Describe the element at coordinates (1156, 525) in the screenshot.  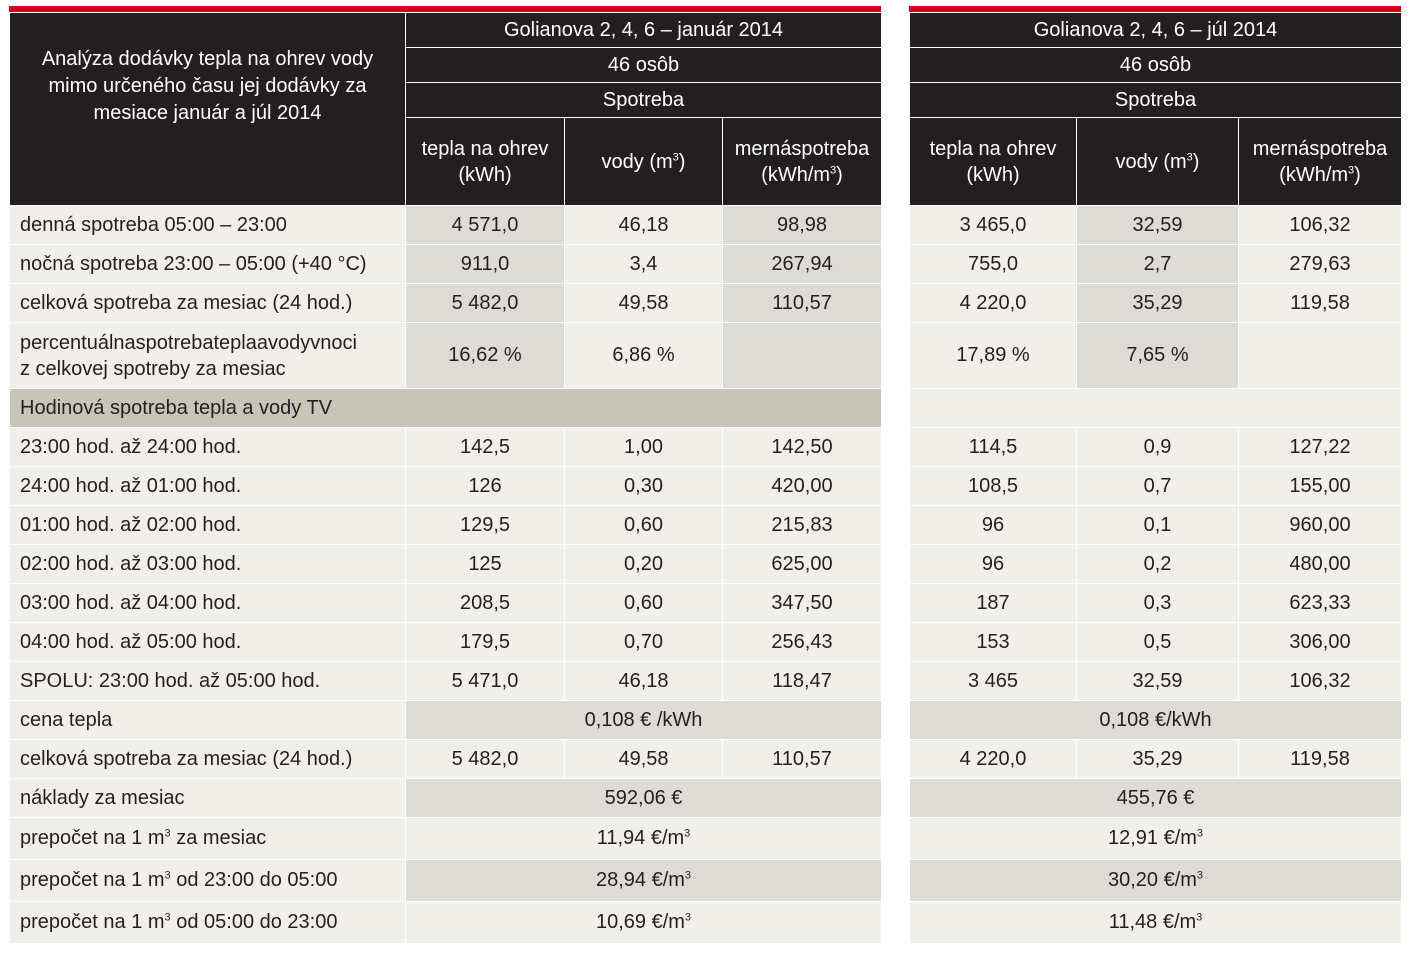
I see `table-row: 96 0,1 960,00` at that location.